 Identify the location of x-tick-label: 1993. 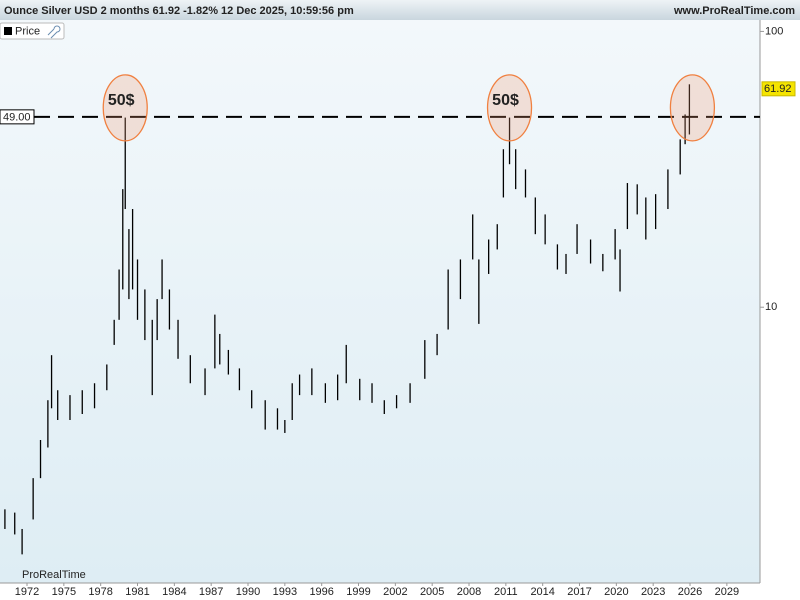
(285, 592).